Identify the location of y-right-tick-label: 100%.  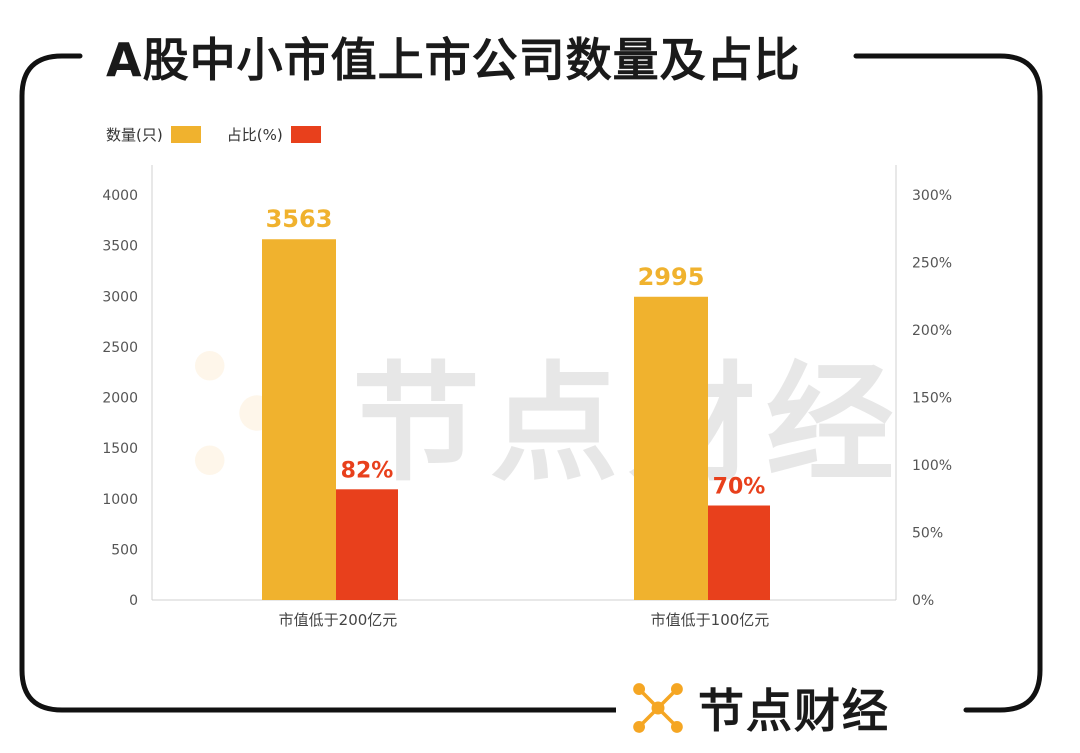
(932, 466).